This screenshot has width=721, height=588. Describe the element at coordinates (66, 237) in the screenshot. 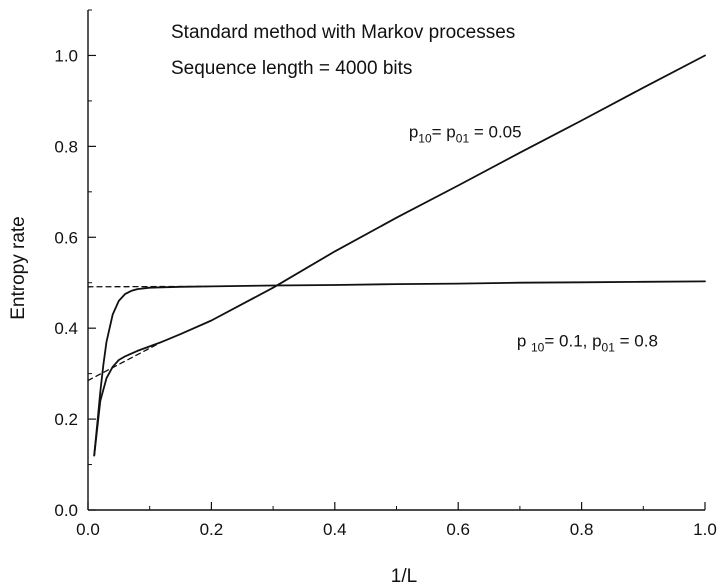

I see `y-tick-label: 0.6` at that location.